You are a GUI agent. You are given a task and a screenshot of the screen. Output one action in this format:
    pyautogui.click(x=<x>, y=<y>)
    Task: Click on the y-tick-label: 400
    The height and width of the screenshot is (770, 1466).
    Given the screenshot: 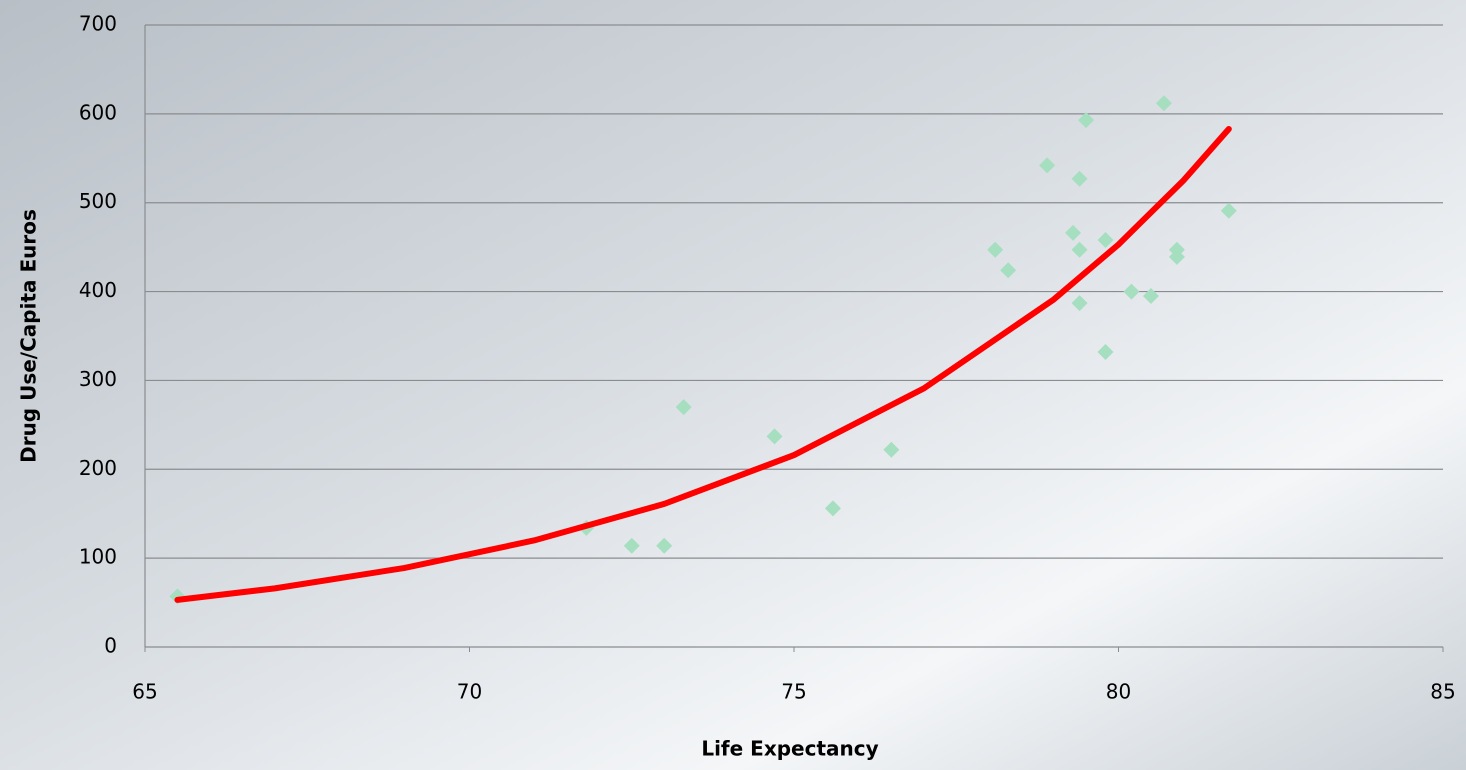 What is the action you would take?
    pyautogui.click(x=98, y=290)
    